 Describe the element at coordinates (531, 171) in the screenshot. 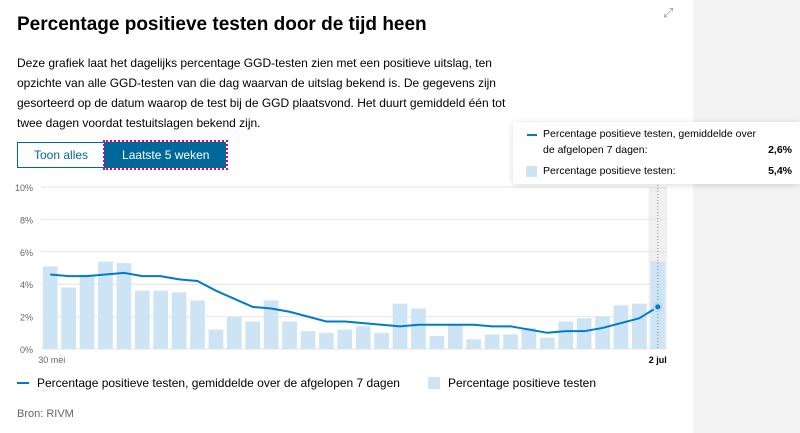

I see `tooltip-bar-swatch` at that location.